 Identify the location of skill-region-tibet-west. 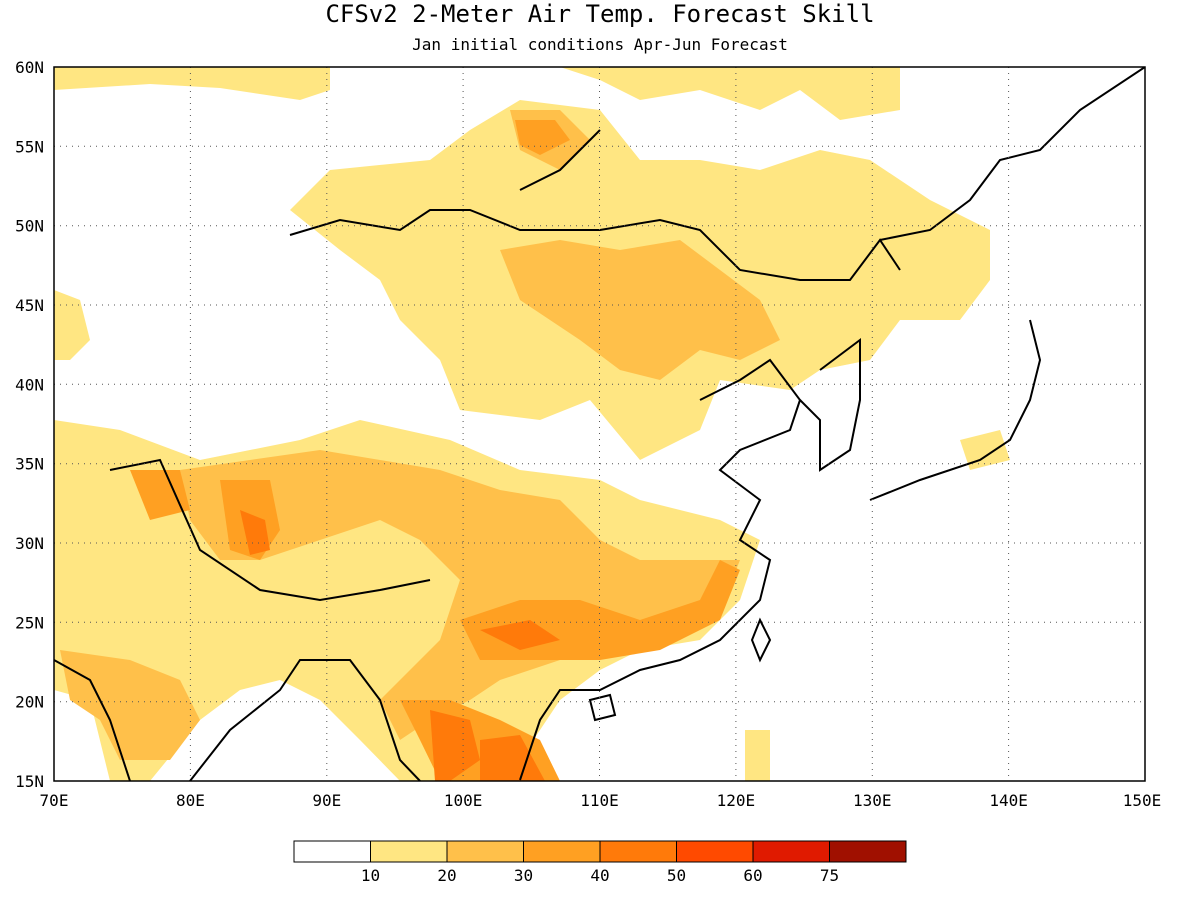
(160, 495).